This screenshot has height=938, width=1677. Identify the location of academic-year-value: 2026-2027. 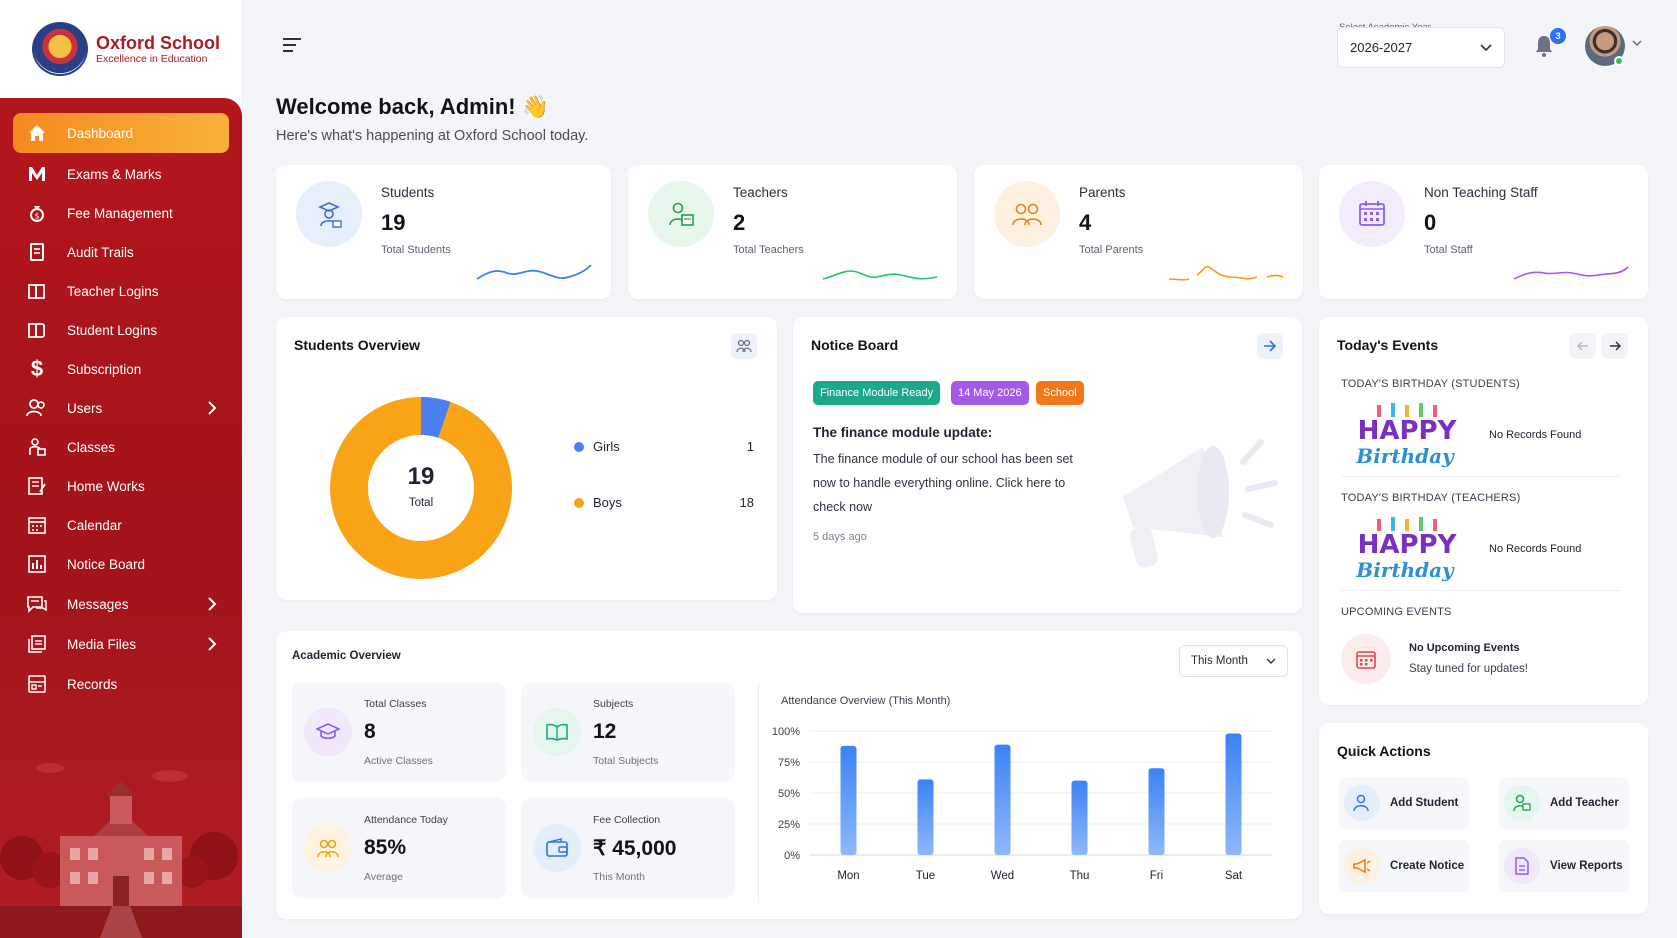
(1381, 47).